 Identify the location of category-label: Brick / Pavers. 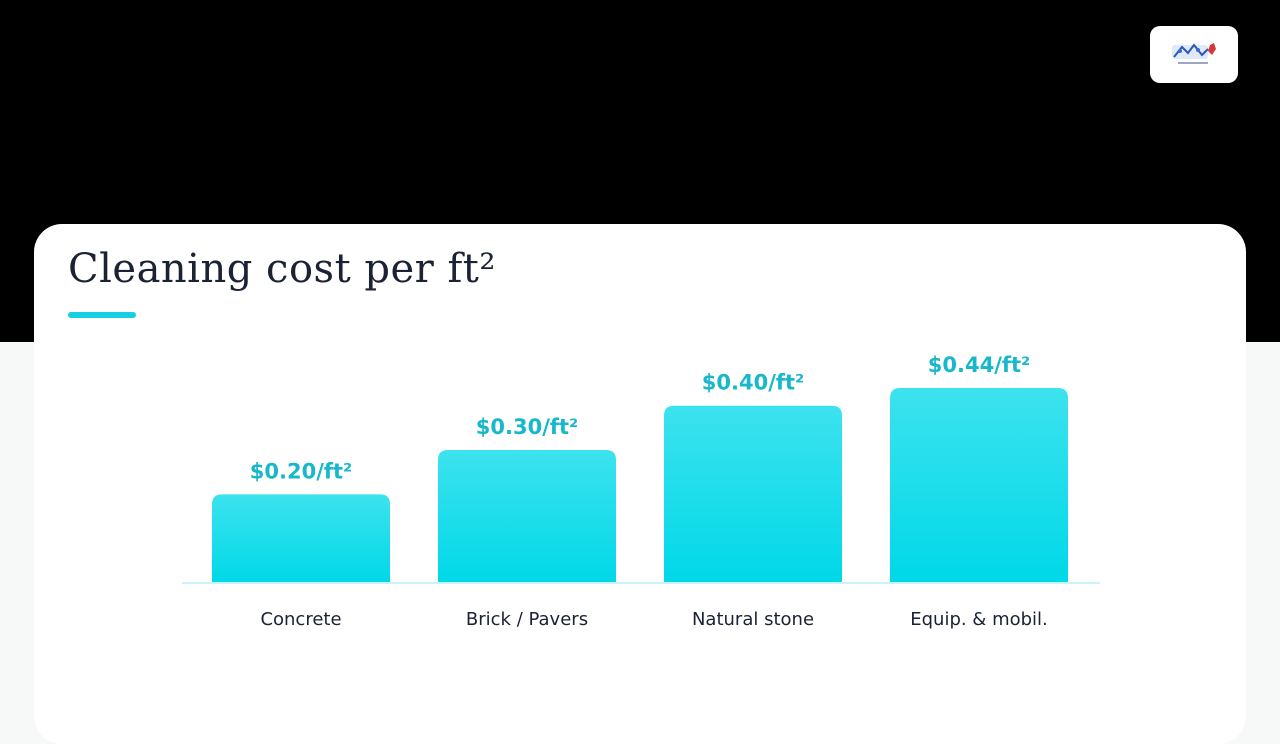
(527, 619).